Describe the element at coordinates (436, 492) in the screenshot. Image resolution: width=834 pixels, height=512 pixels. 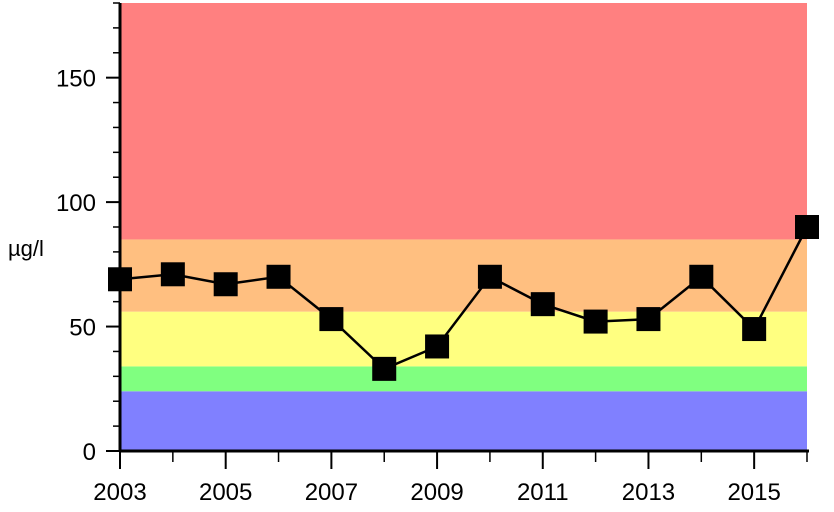
I see `x-tick-label: 2009` at that location.